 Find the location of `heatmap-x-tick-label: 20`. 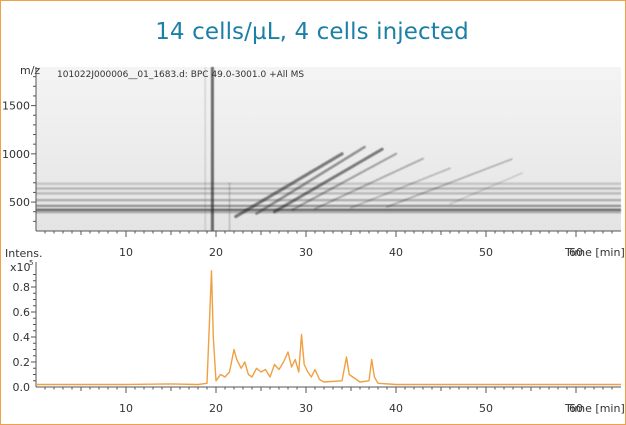

heatmap-x-tick-label: 20 is located at coordinates (216, 252).